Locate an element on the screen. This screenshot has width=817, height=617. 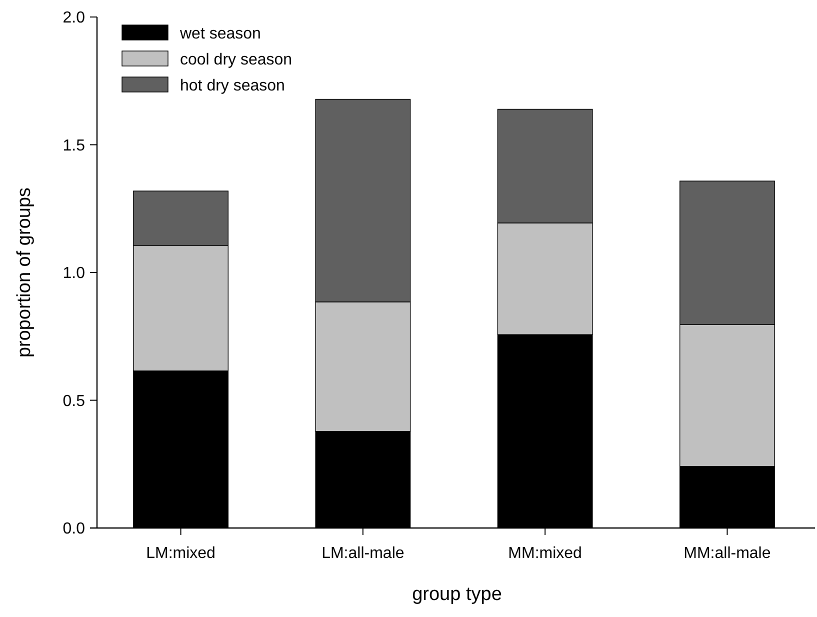
y-tick-label: 2.0 is located at coordinates (74, 18).